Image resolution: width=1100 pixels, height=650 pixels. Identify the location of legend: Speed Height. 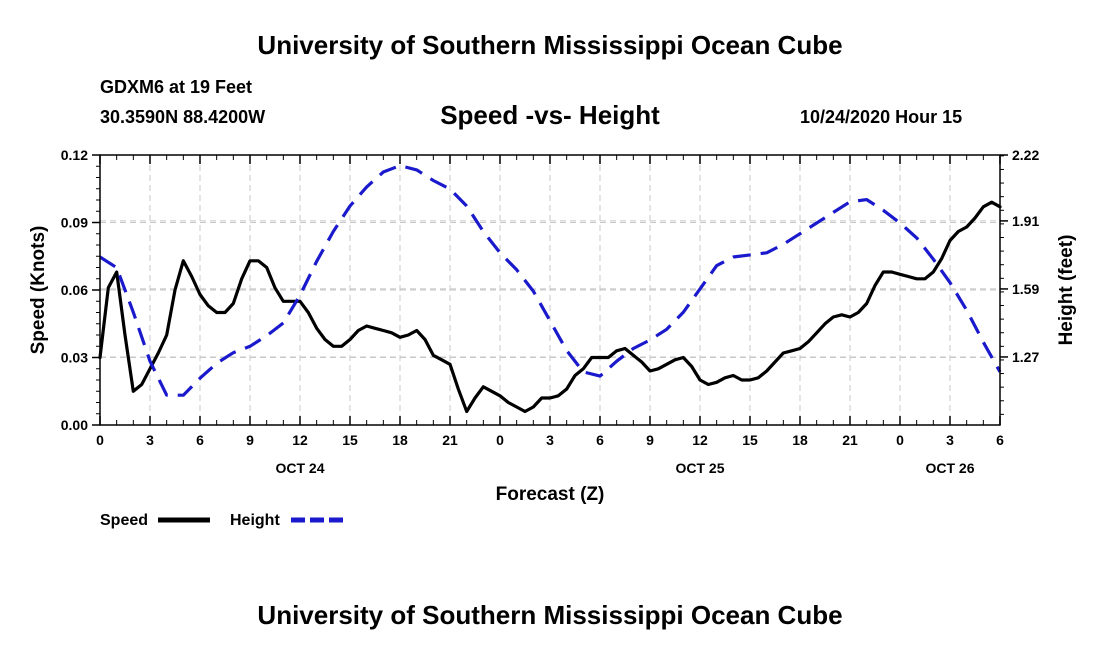
(221, 520).